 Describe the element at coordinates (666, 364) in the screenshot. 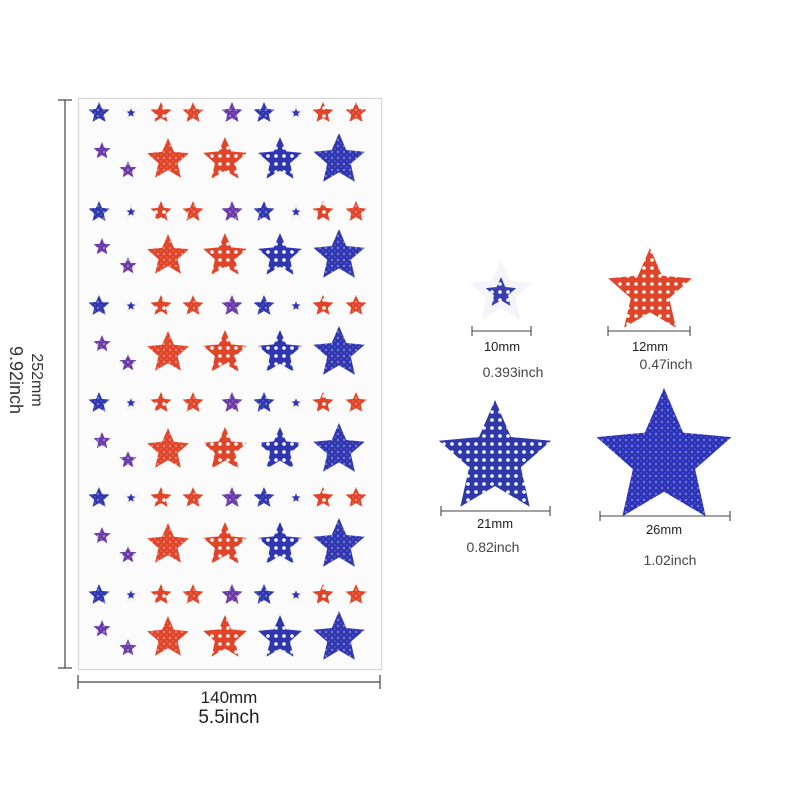

I see `sample-12mm-inch: 0.47inch` at that location.